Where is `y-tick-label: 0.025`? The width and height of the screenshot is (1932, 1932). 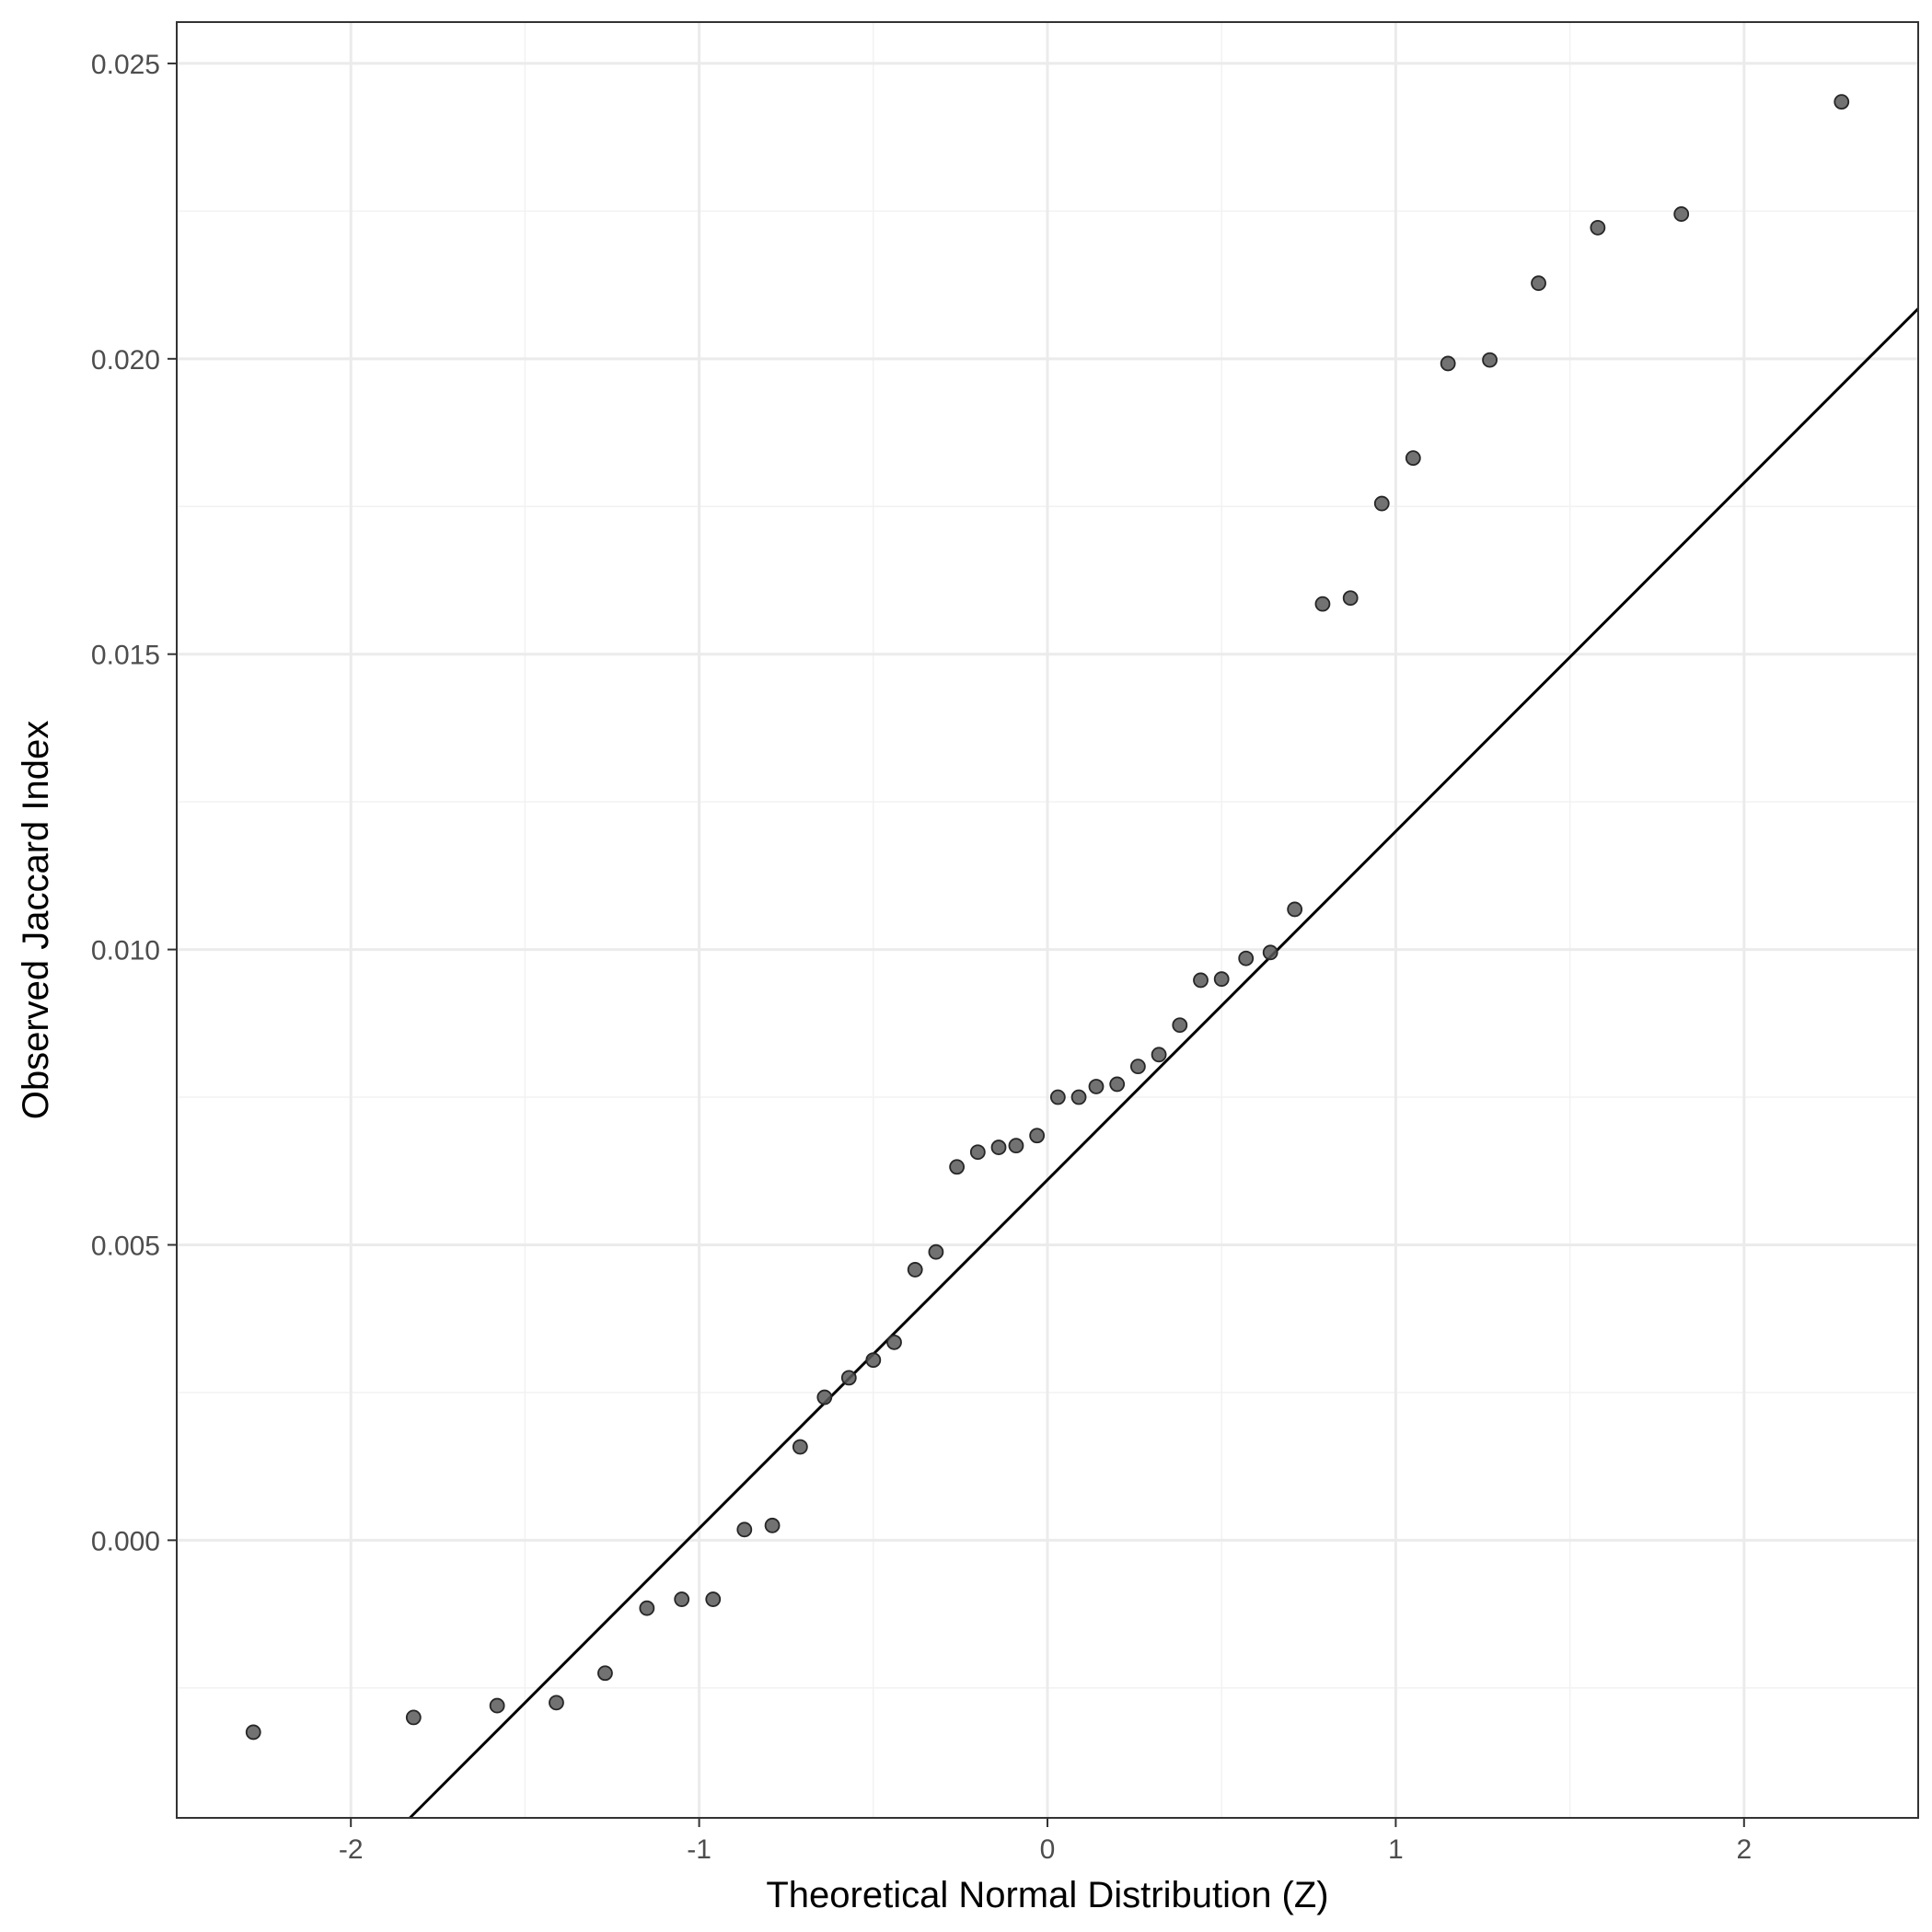 y-tick-label: 0.025 is located at coordinates (126, 65).